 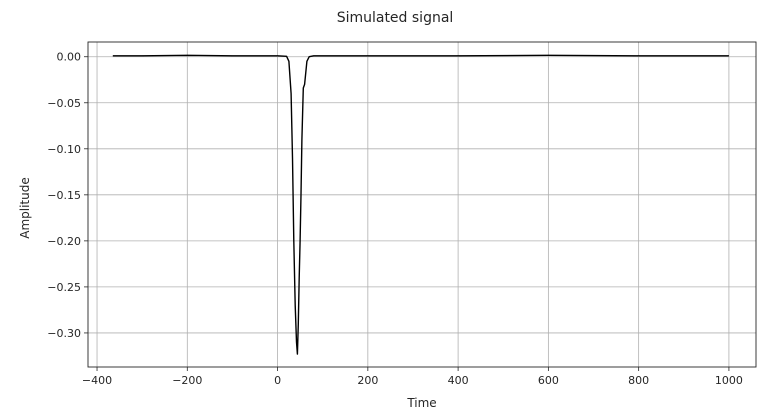 What do you see at coordinates (367, 380) in the screenshot?
I see `x-tick-label: 200` at bounding box center [367, 380].